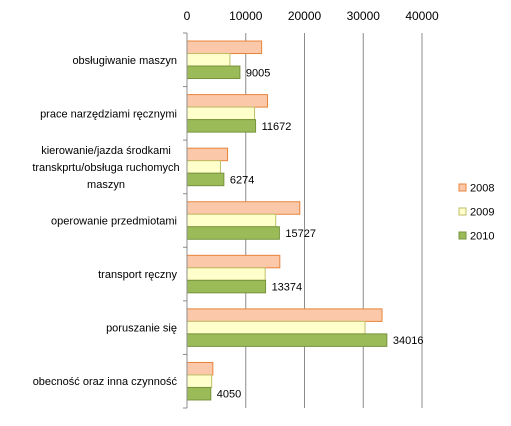 Image resolution: width=511 pixels, height=426 pixels. I want to click on category-label: transport ręczny, so click(137, 275).